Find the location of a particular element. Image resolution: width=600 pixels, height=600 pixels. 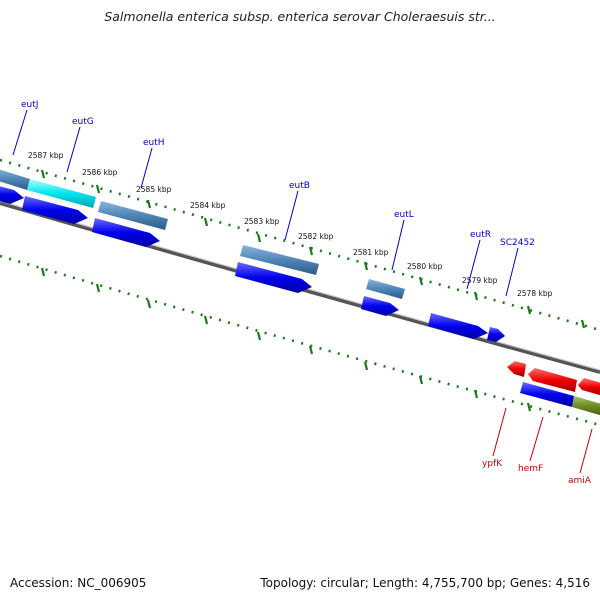

gene-label-eutH: eutH is located at coordinates (154, 143).